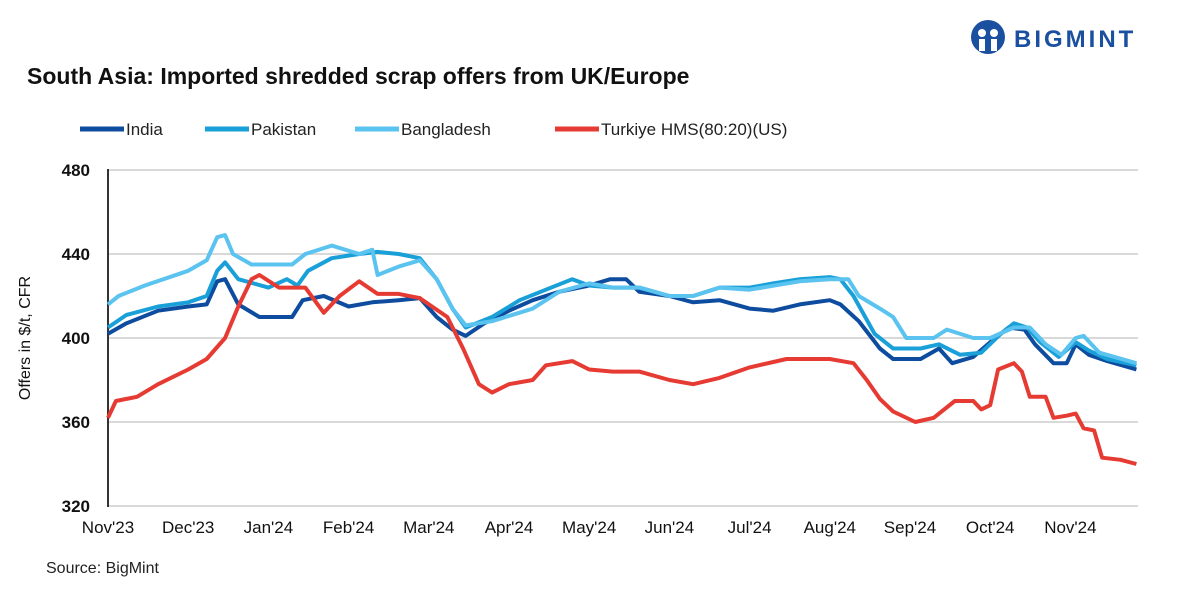 The image size is (1181, 590). I want to click on legend-item: Bangladesh, so click(423, 129).